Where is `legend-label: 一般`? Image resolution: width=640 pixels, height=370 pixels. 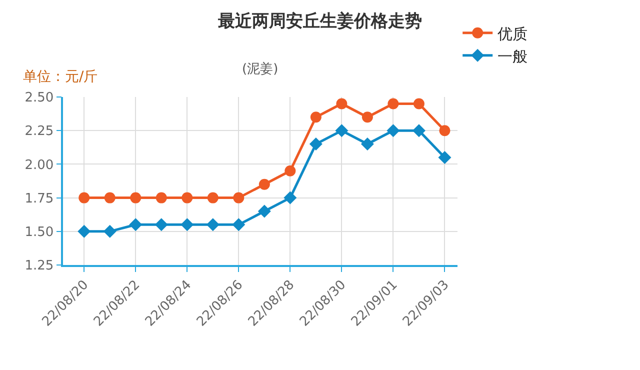 legend-label: 一般 is located at coordinates (513, 56).